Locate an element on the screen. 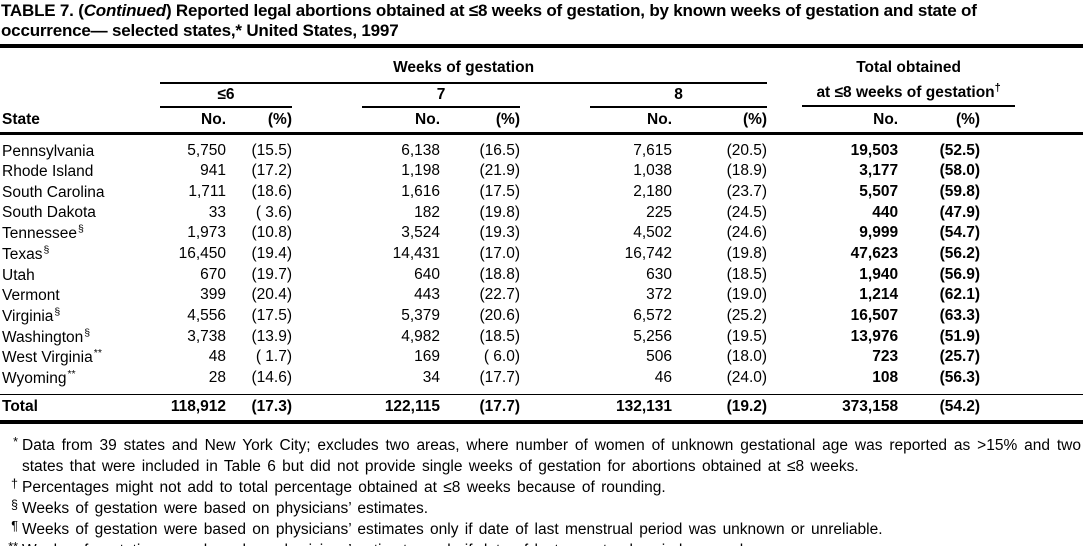 The width and height of the screenshot is (1083, 546). cell-pct-le6: (18.6) is located at coordinates (272, 191).